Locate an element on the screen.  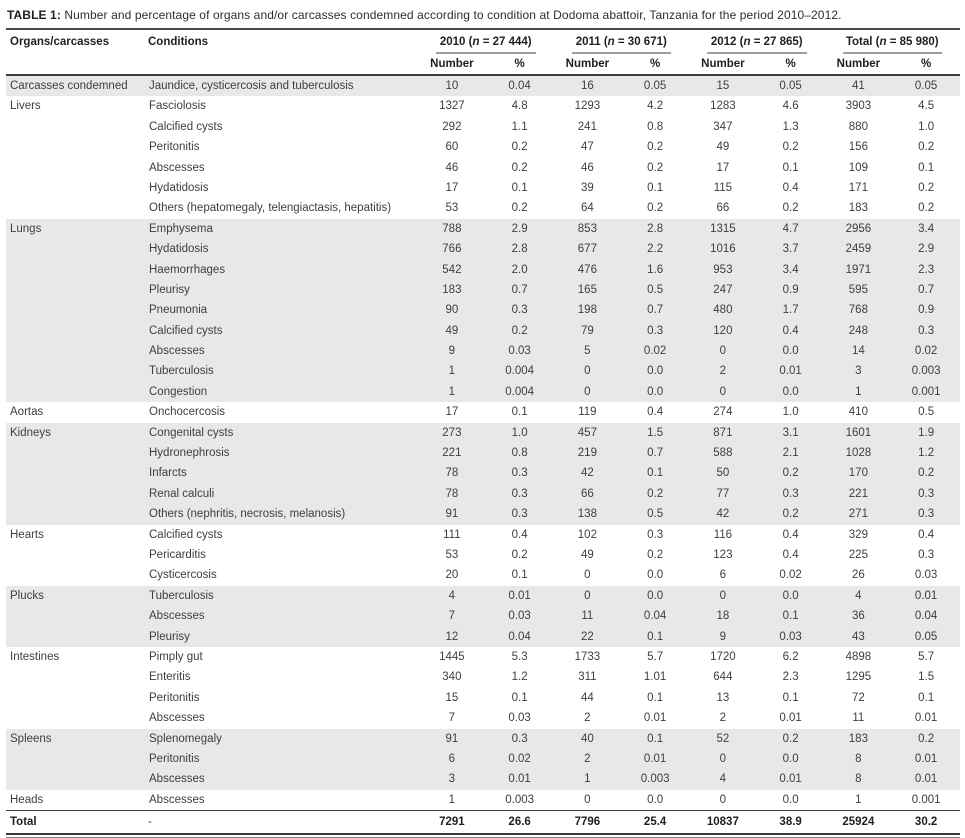
organ-cell: Aortas is located at coordinates (27, 412).